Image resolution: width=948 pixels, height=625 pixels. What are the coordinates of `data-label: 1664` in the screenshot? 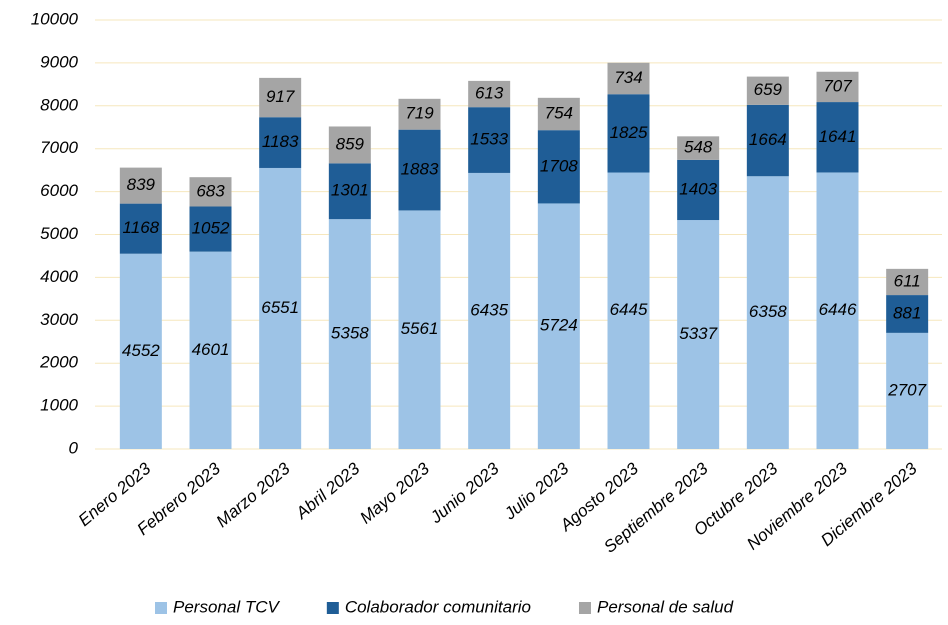 It's located at (768, 139).